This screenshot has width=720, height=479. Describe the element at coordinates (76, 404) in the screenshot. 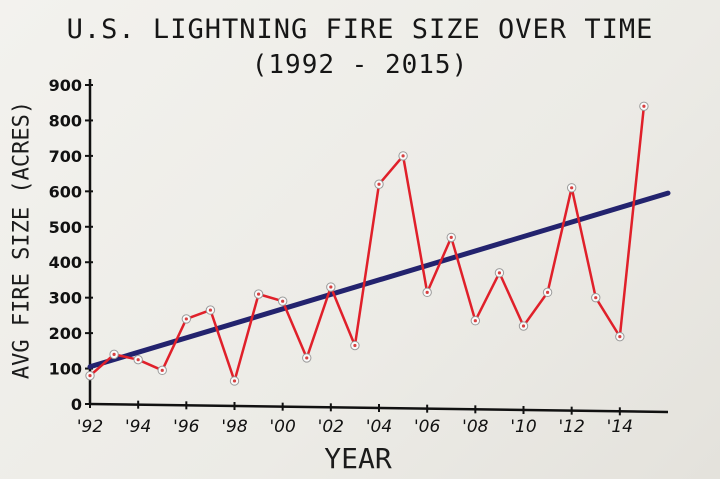

I see `y-tick-label: 0` at that location.